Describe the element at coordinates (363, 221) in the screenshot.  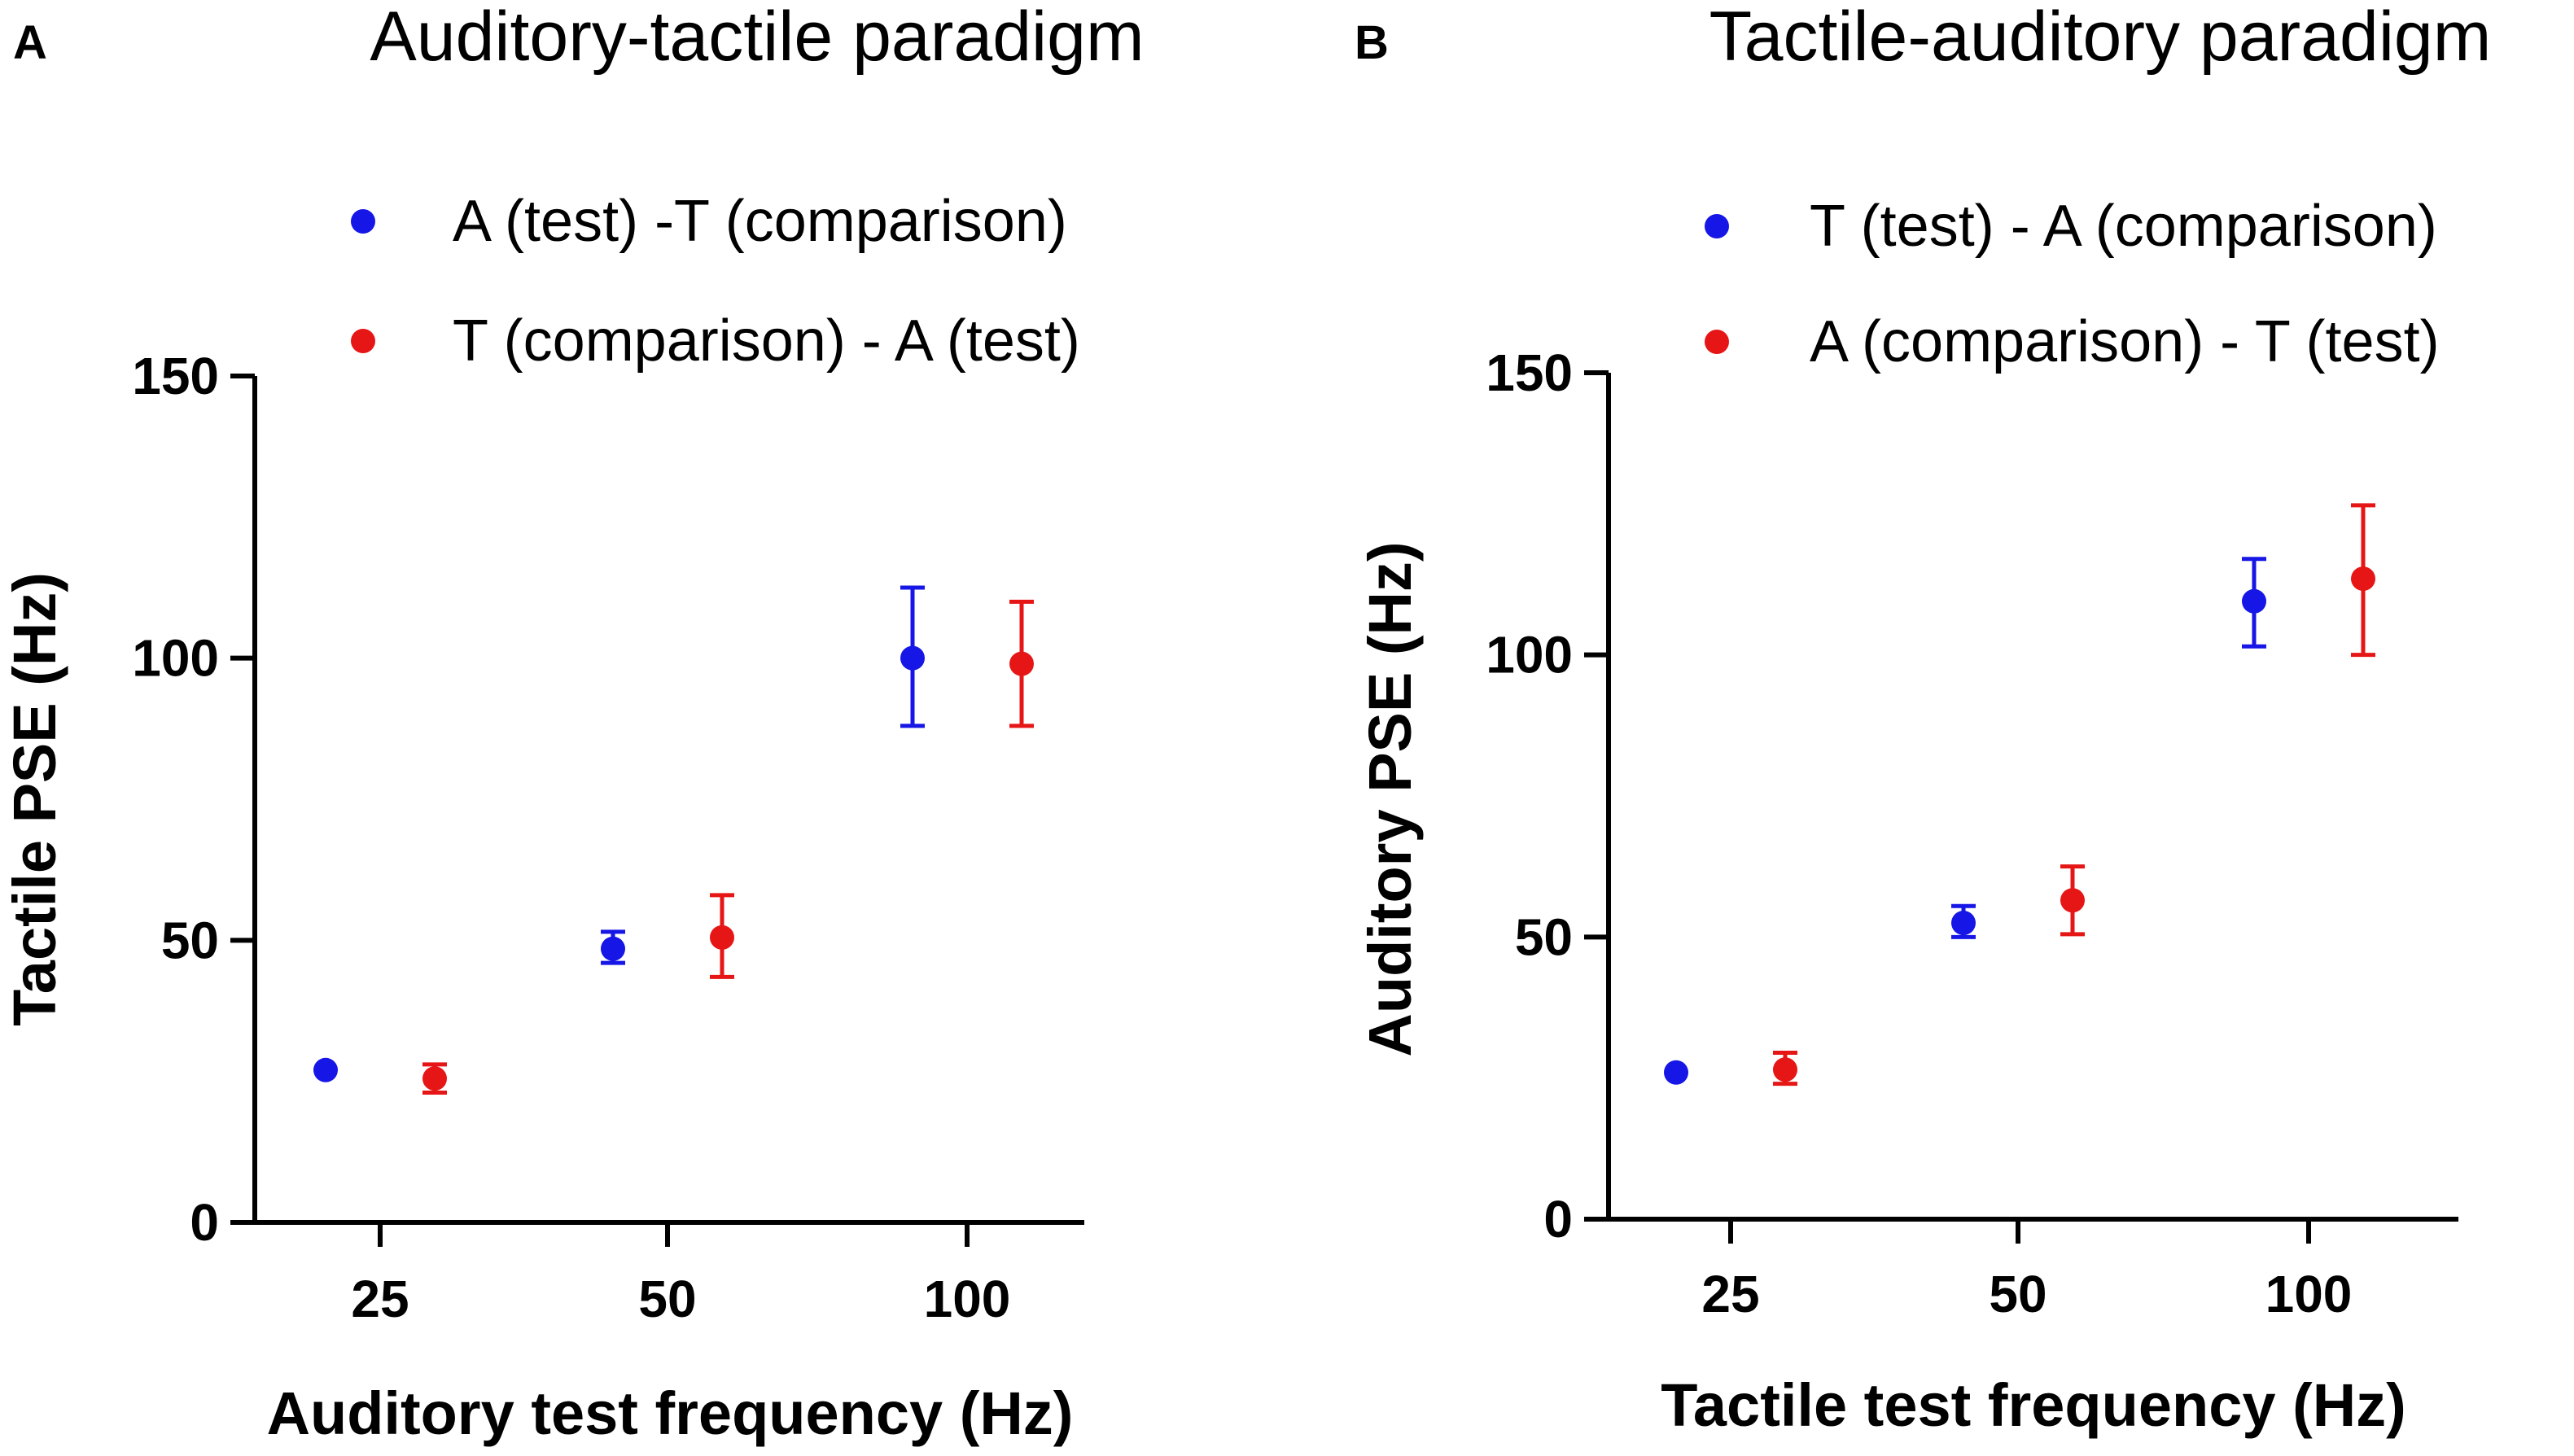
I see `legend-a-blue-marker` at that location.